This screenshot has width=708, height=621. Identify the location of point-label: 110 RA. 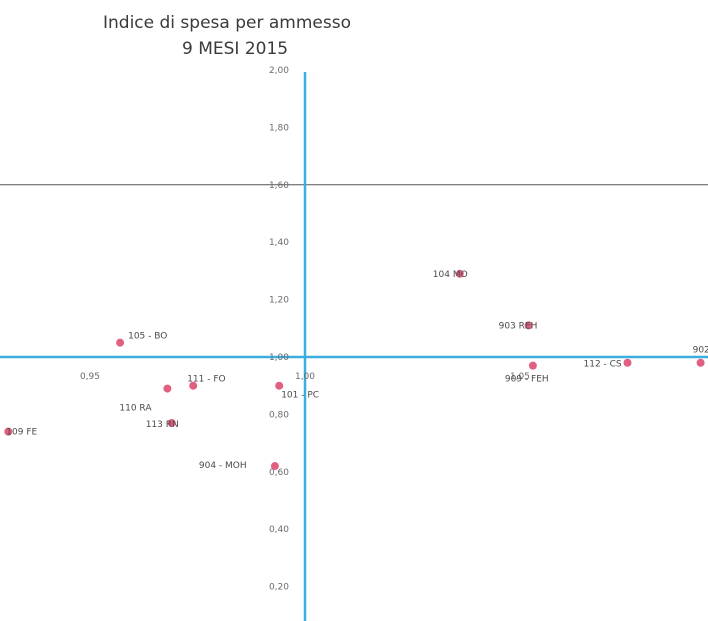
(135, 409).